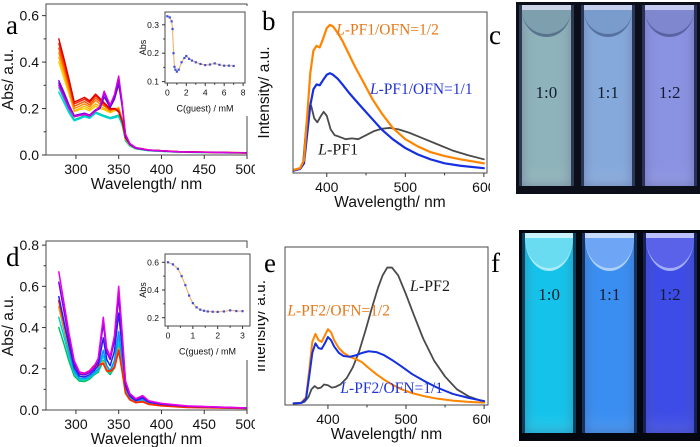  What do you see at coordinates (224, 93) in the screenshot?
I see `svg-text: 6` at bounding box center [224, 93].